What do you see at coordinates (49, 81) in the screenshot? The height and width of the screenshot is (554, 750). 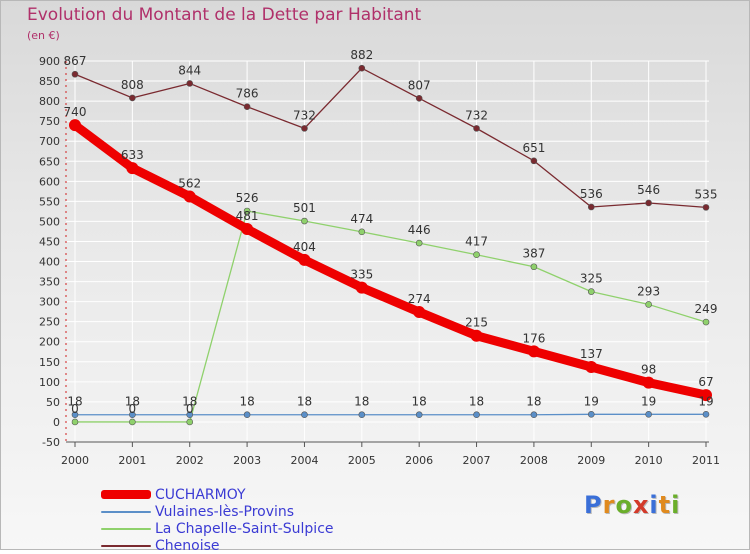 I see `y-tick-label: 850` at bounding box center [49, 81].